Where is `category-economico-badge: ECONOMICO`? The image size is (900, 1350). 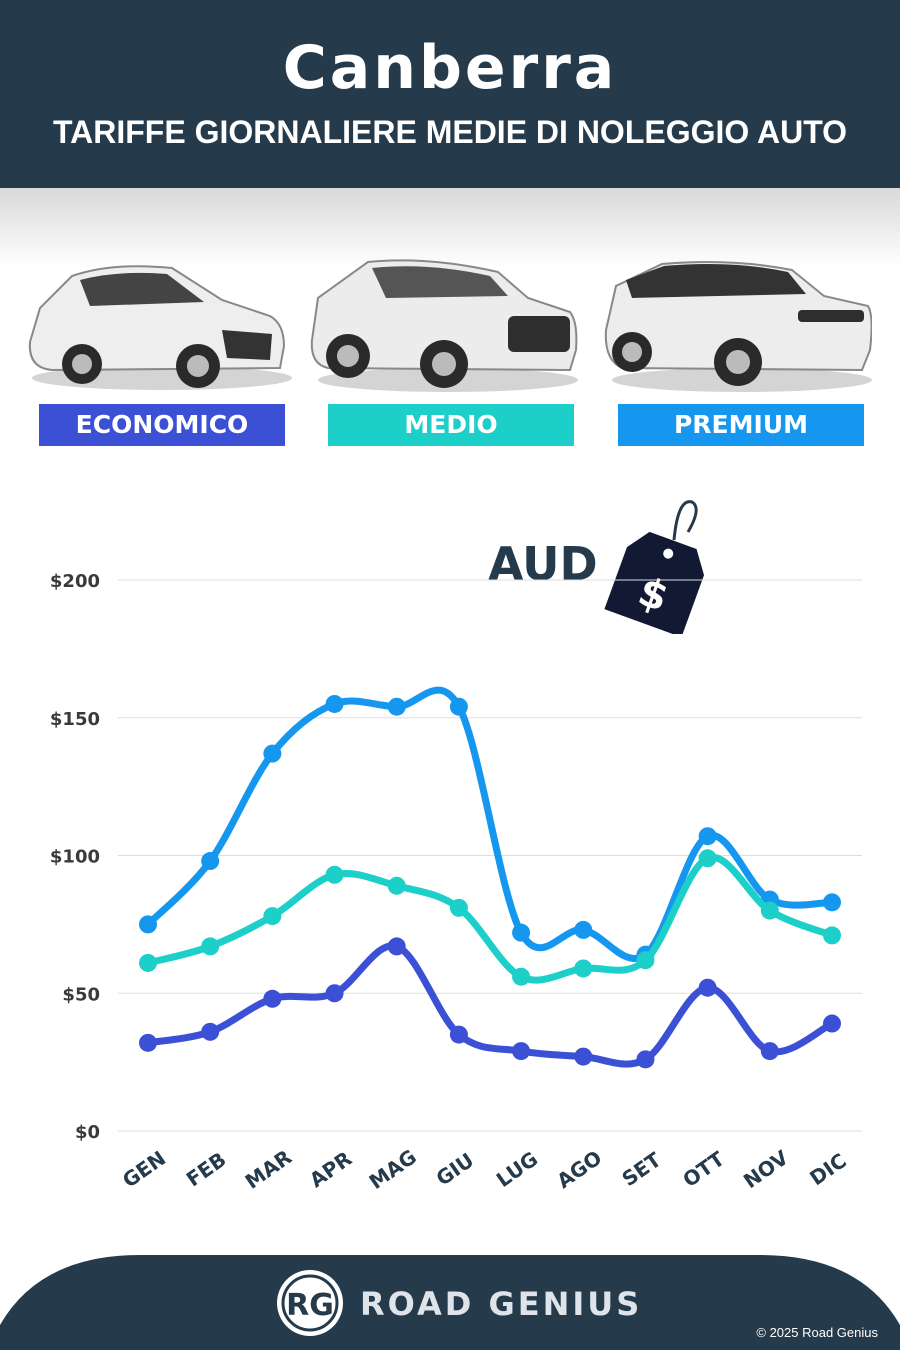
category-economico-badge: ECONOMICO is located at coordinates (162, 425).